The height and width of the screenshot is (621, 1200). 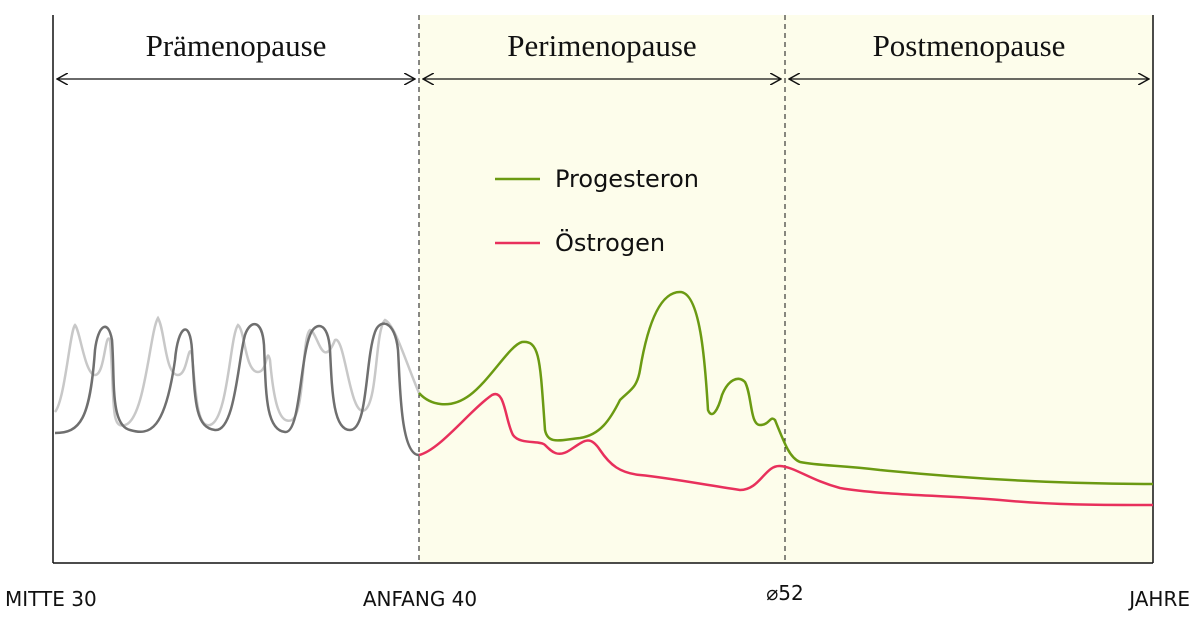 What do you see at coordinates (51, 599) in the screenshot?
I see `axis-label: MITTE 30` at bounding box center [51, 599].